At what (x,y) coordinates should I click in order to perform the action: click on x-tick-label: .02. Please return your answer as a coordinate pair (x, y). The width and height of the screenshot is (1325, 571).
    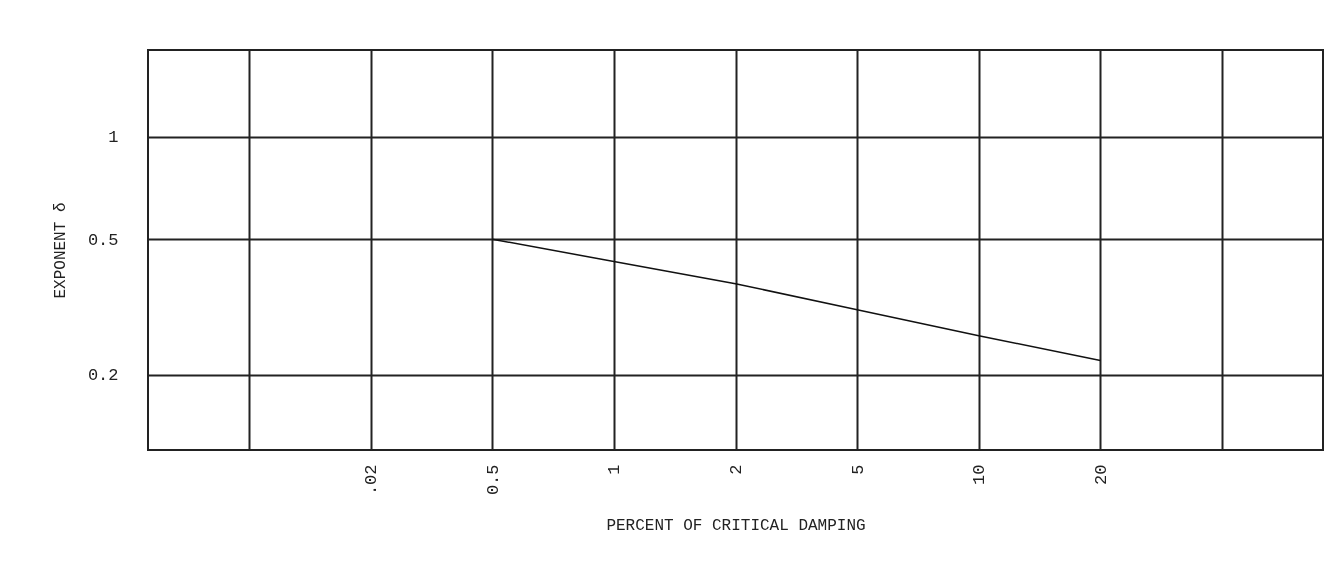
    Looking at the image, I should click on (372, 480).